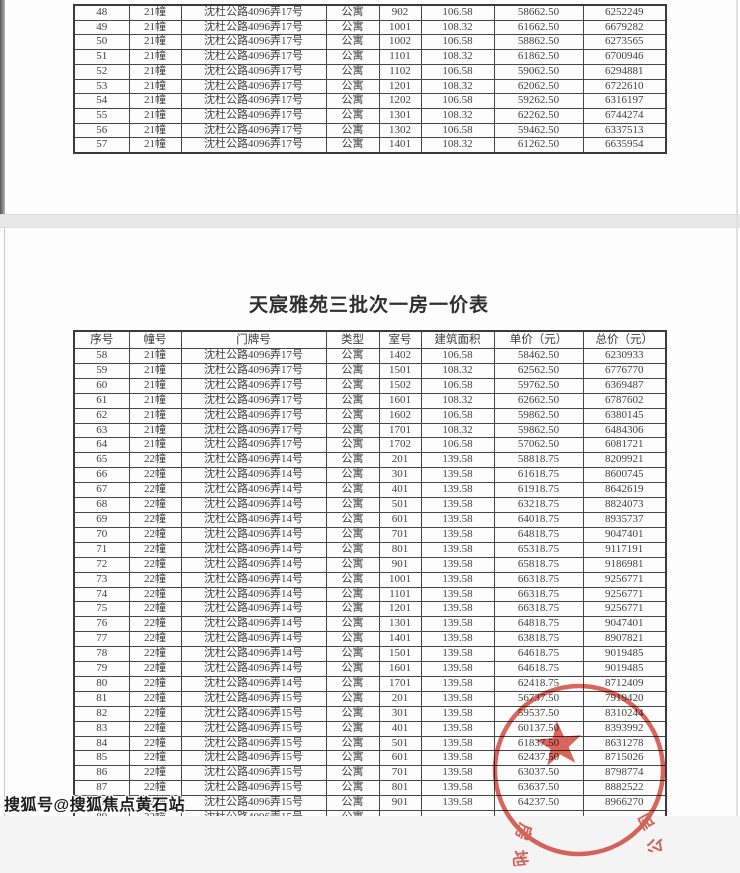 The width and height of the screenshot is (740, 873). I want to click on table-cell: 1702, so click(400, 445).